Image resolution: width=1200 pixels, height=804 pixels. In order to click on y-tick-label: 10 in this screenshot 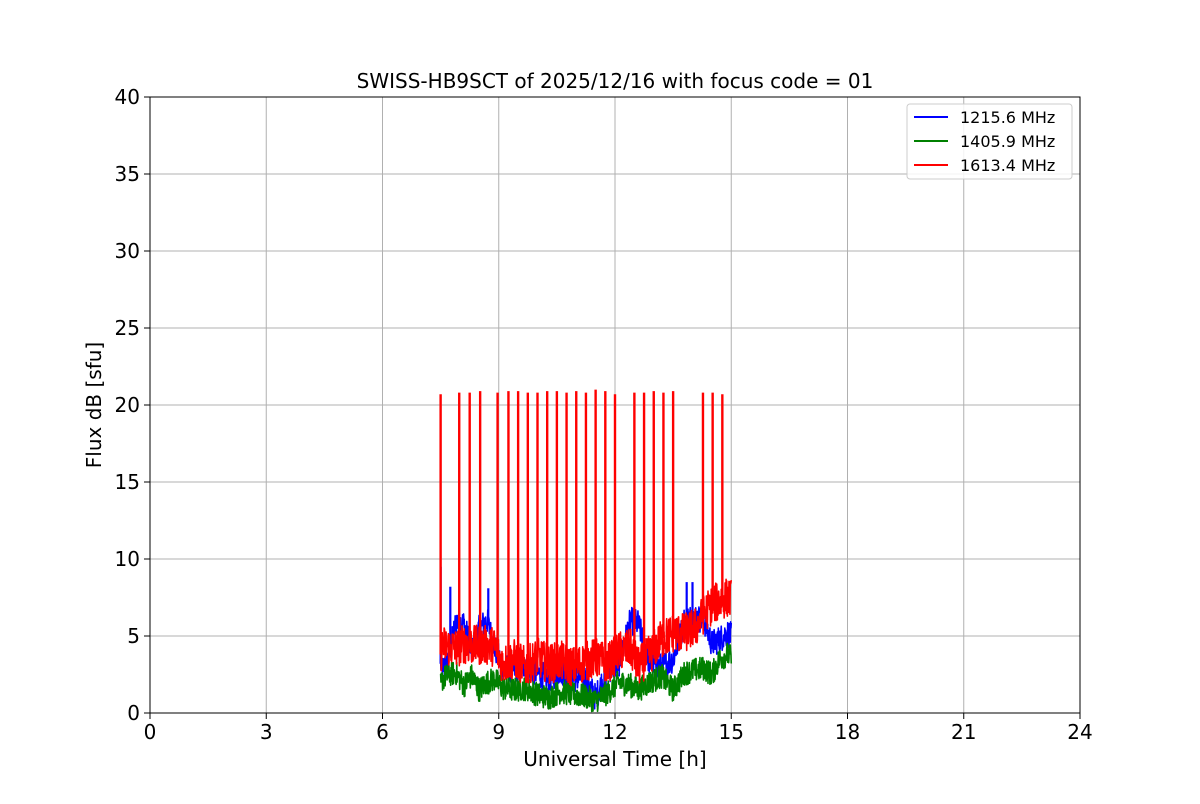, I will do `click(127, 559)`.